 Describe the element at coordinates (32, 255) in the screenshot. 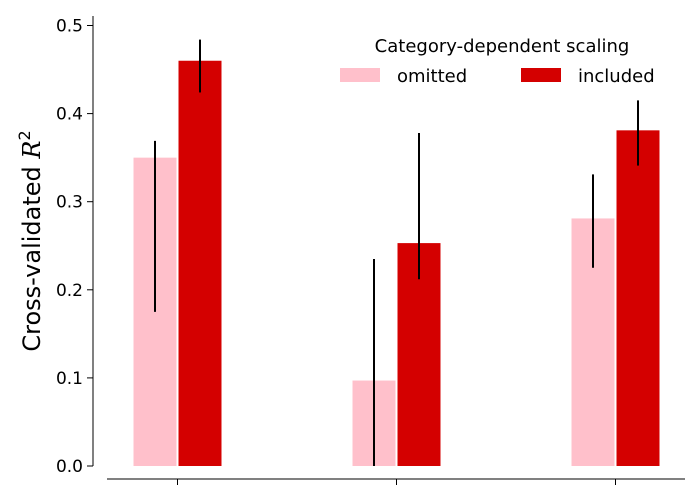

I see `y-axis-label-prefix: Cross-validated` at that location.